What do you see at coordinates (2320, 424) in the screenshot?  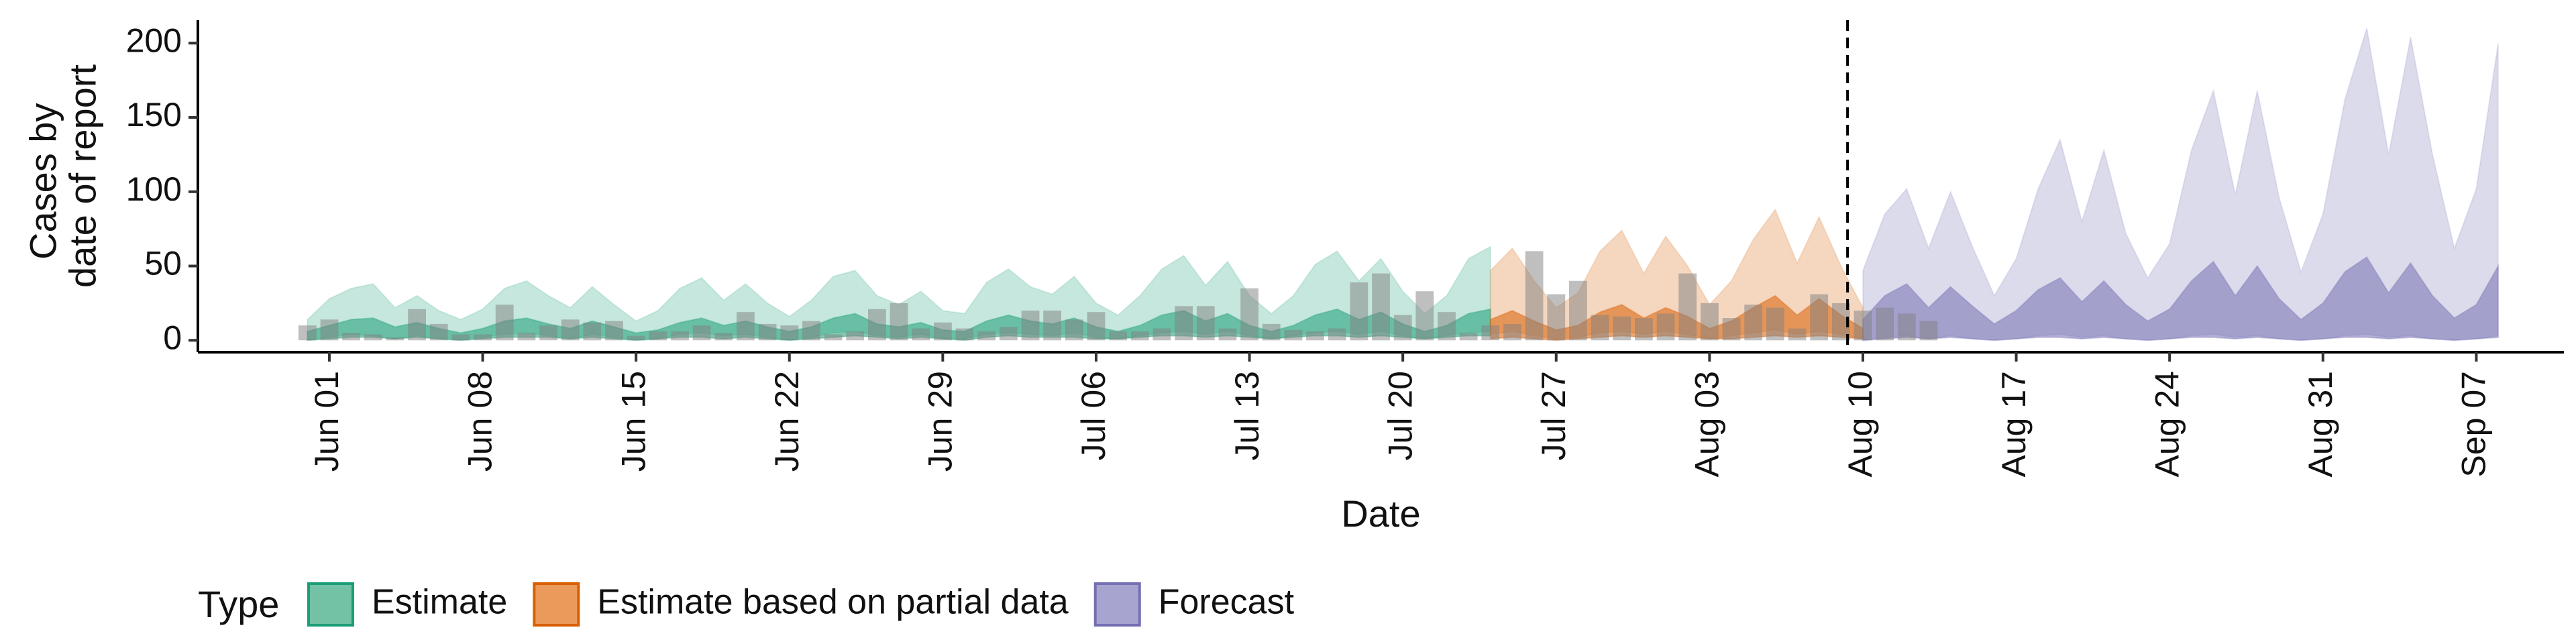 I see `x-tick-label: Aug 31` at bounding box center [2320, 424].